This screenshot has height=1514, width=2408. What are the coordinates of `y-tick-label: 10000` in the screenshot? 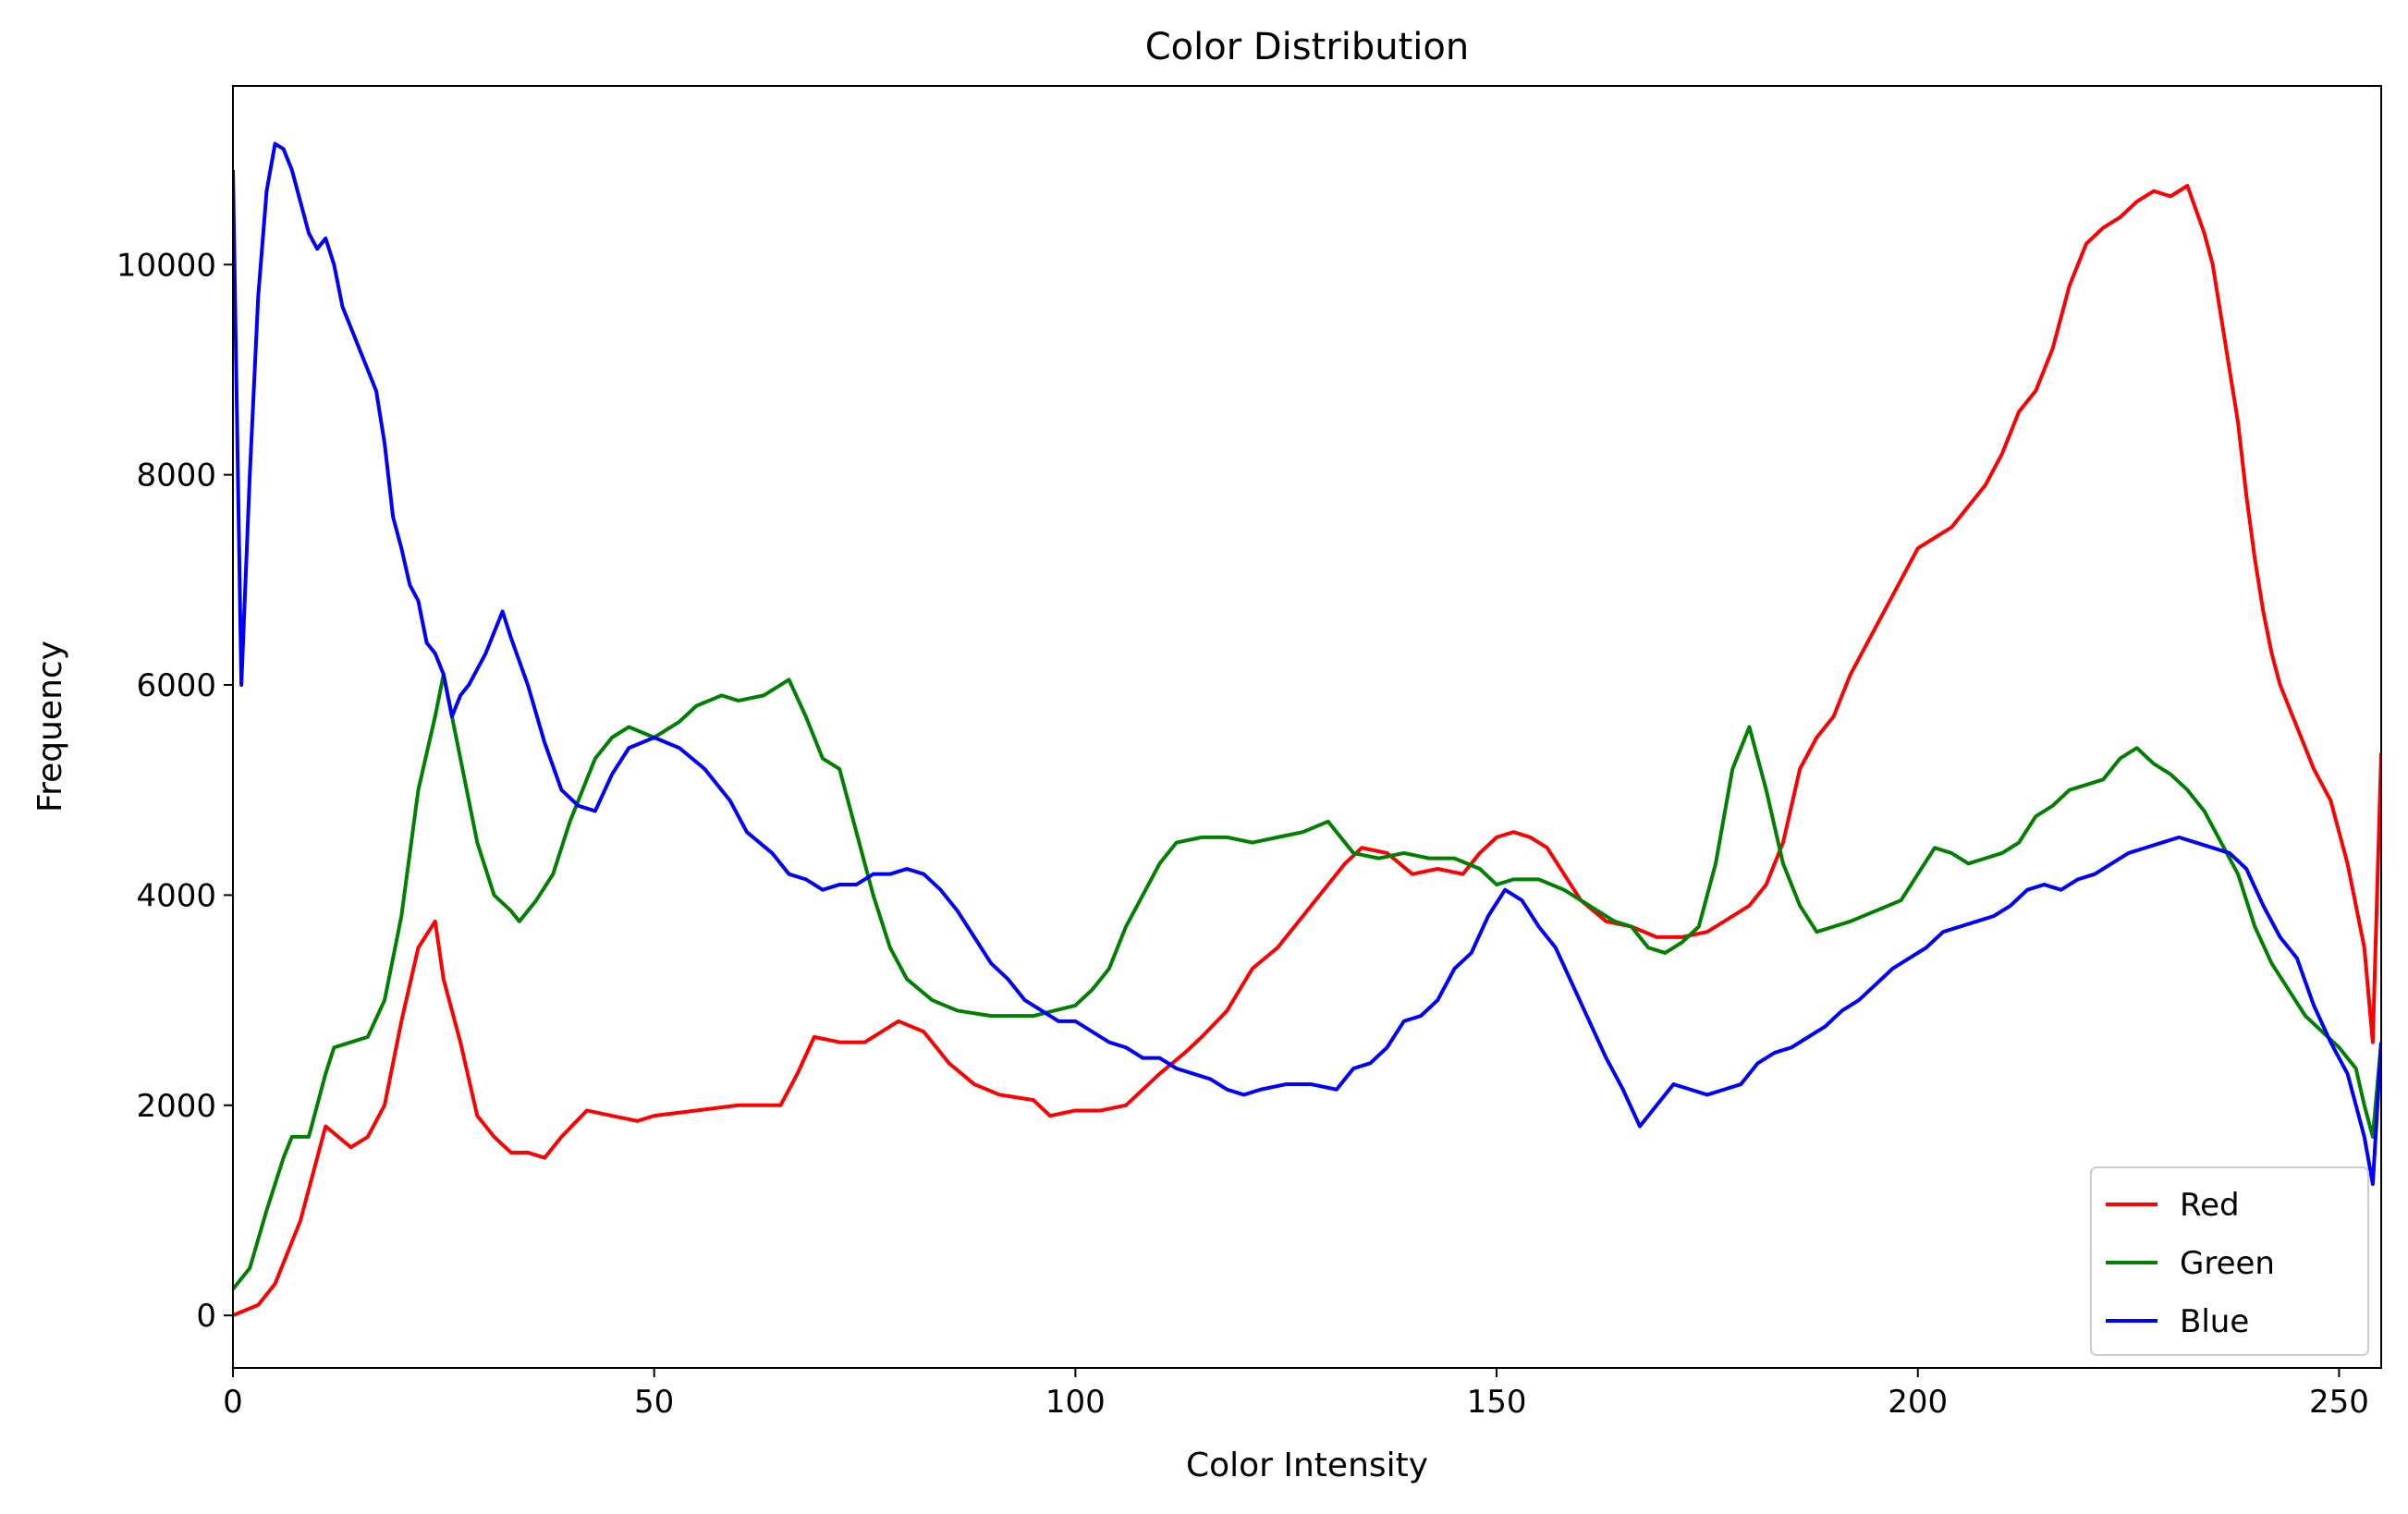 It's located at (166, 265).